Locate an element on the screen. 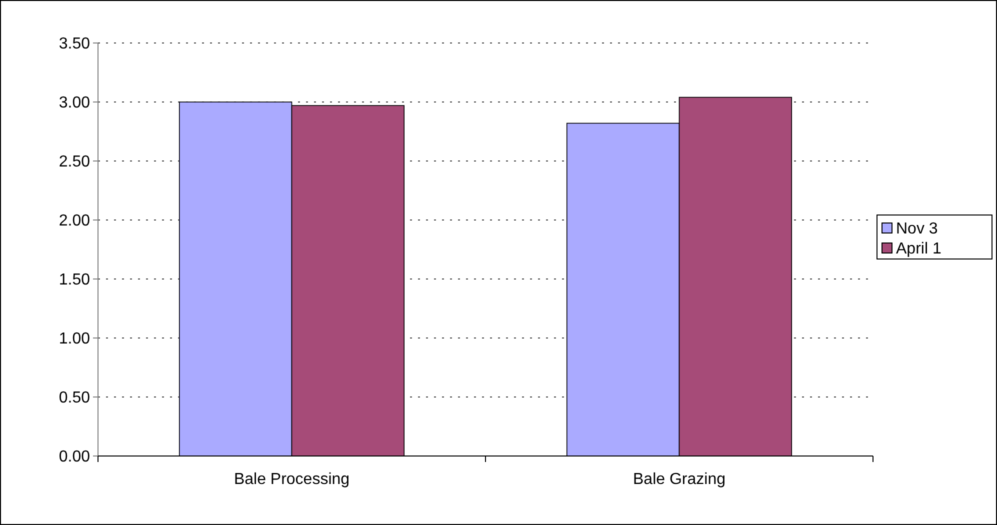 The height and width of the screenshot is (525, 997). x-tick-label: Bale Processing is located at coordinates (292, 479).